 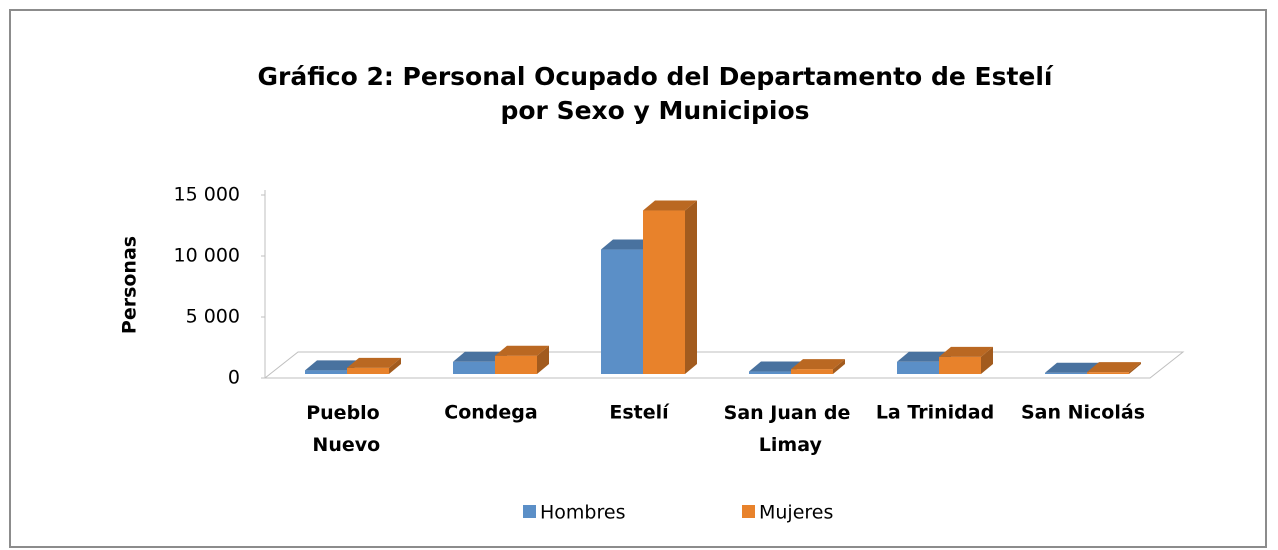 What do you see at coordinates (207, 256) in the screenshot?
I see `y-tick-label: 10 000` at bounding box center [207, 256].